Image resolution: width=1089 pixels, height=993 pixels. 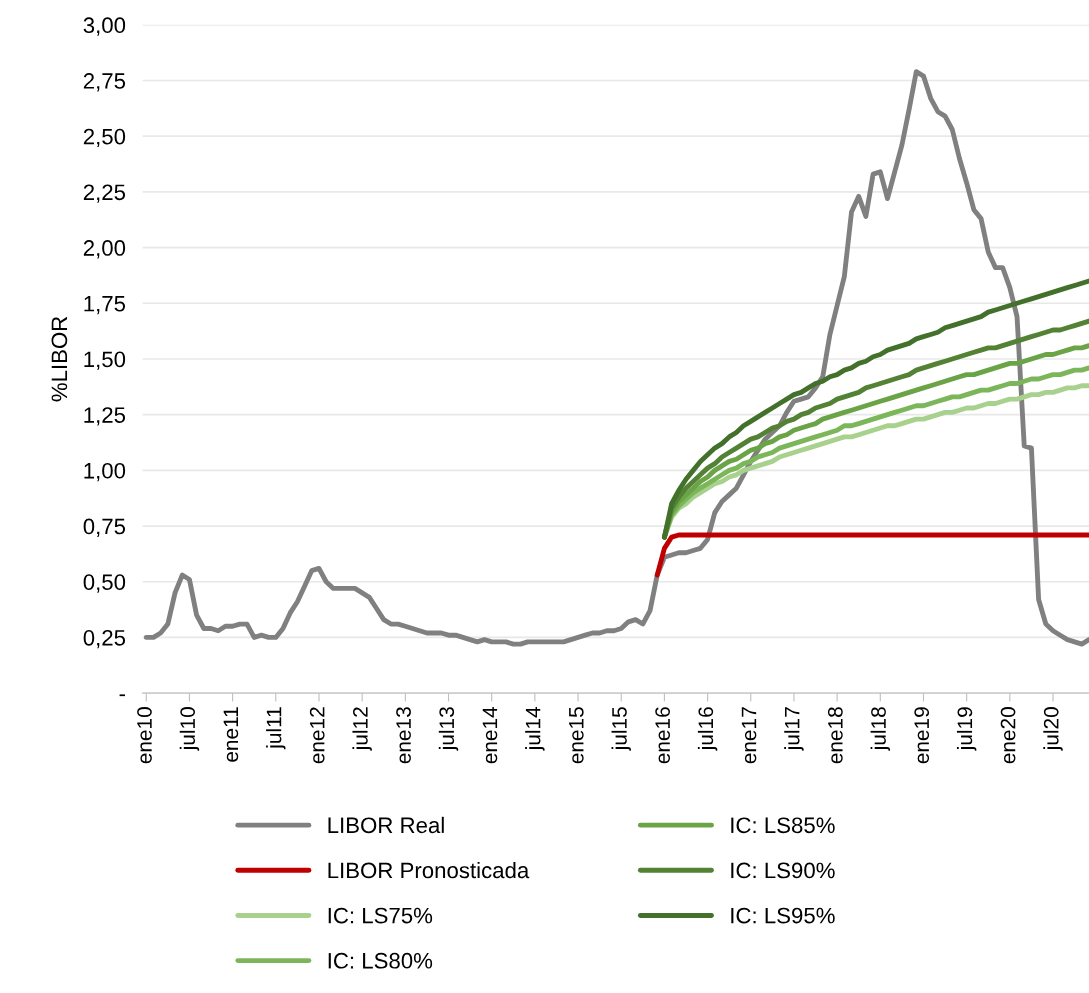 What do you see at coordinates (662, 735) in the screenshot?
I see `x-tick-label: ene16` at bounding box center [662, 735].